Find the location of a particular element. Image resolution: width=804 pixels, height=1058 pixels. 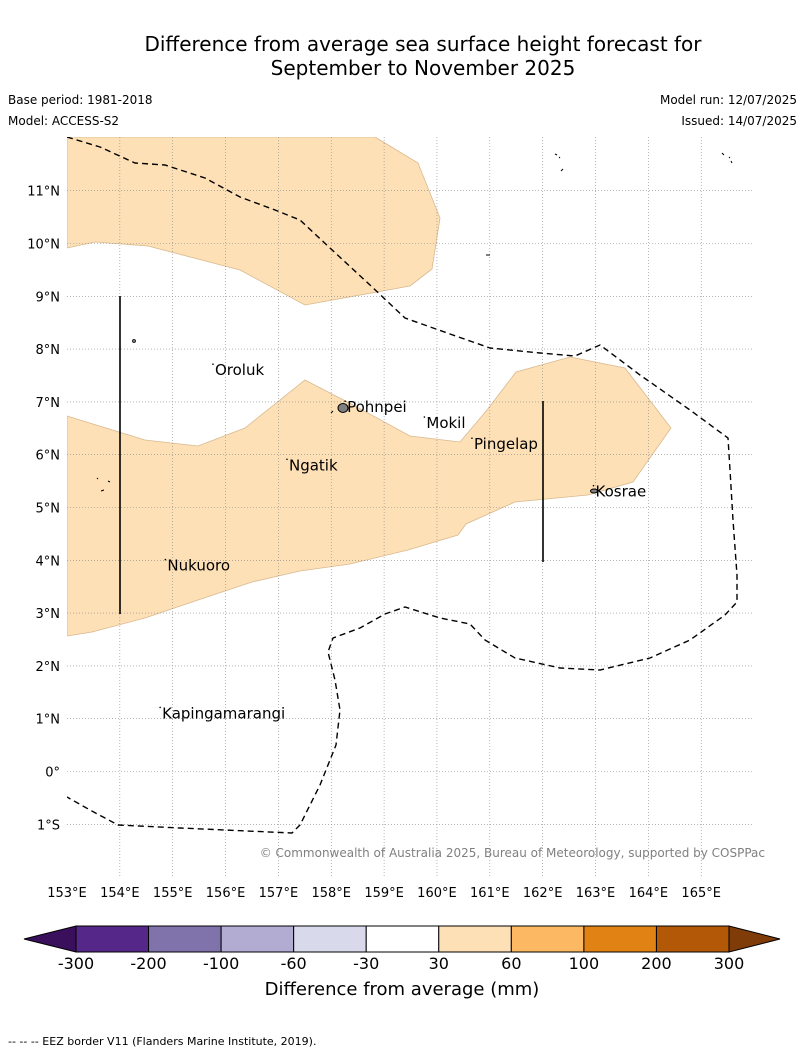

colorbar-tick-label: -60 is located at coordinates (294, 963).